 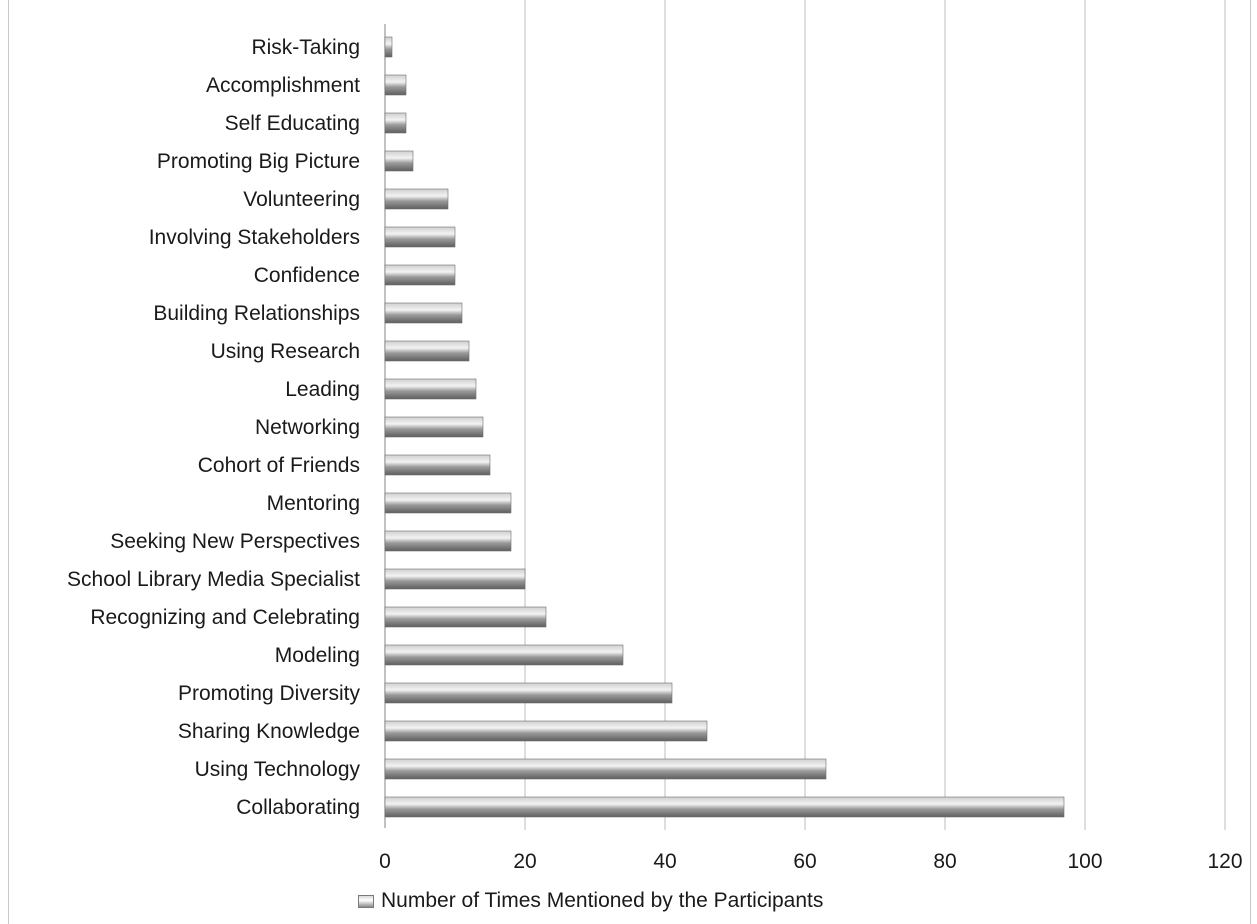 What do you see at coordinates (313, 503) in the screenshot?
I see `category-label: Mentoring` at bounding box center [313, 503].